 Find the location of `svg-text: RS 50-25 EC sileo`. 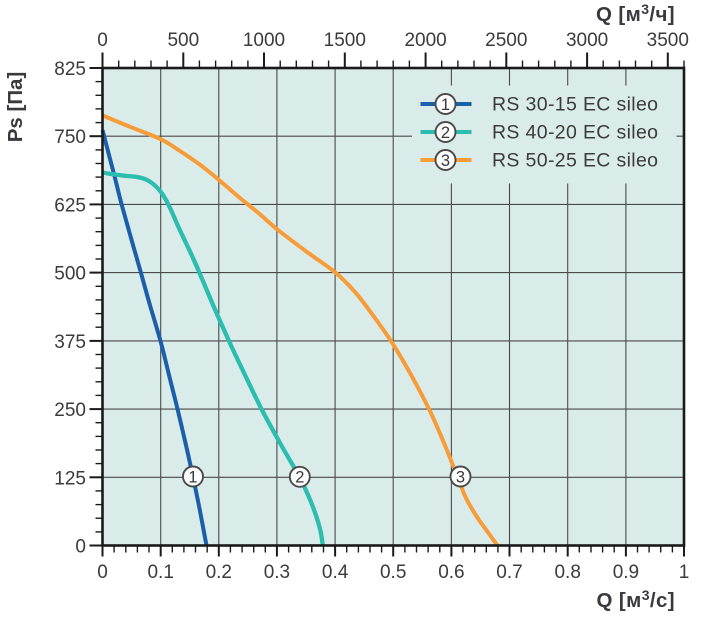

svg-text: RS 50-25 EC sileo is located at coordinates (575, 161).